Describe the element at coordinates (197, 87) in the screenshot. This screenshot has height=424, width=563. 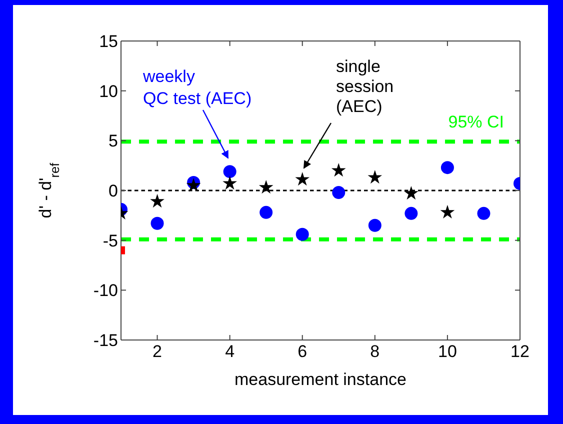
I see `annotation: weekly QC test (AEC)` at that location.